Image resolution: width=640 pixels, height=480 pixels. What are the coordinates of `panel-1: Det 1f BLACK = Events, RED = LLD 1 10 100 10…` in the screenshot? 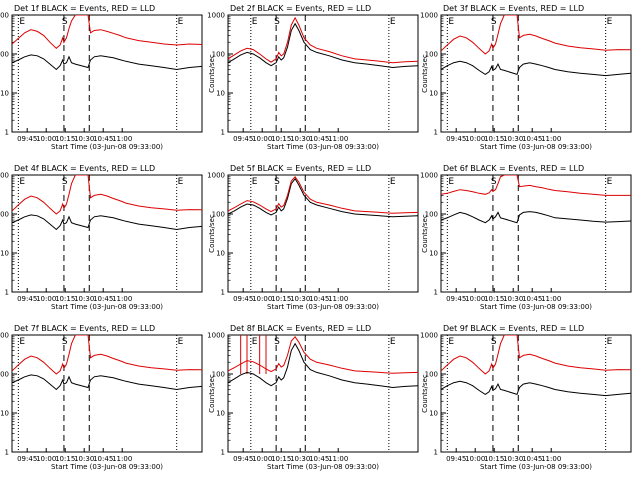 It's located at (101, 77).